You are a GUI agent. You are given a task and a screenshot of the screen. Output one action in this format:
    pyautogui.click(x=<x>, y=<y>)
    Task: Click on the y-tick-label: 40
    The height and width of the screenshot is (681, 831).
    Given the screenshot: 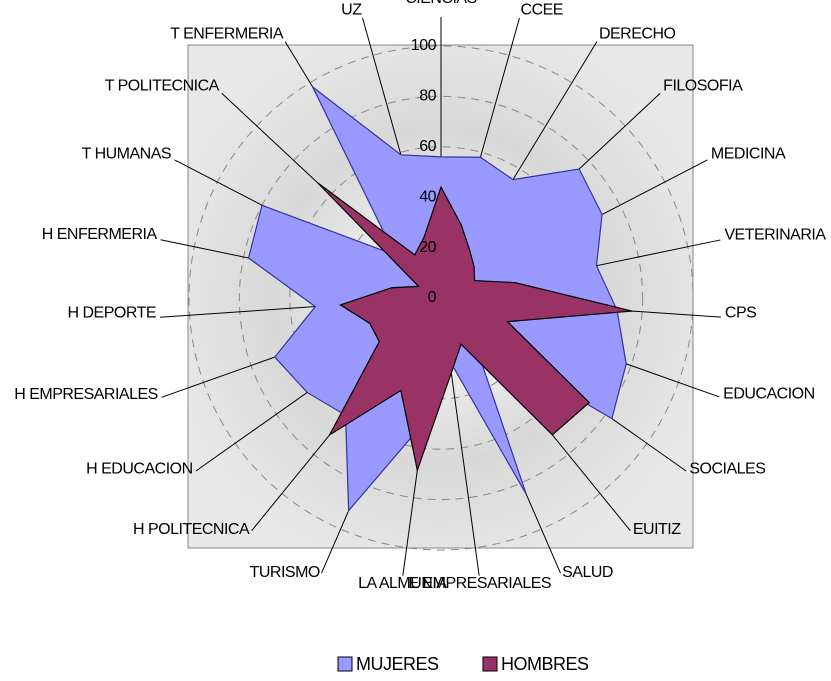 What is the action you would take?
    pyautogui.click(x=427, y=196)
    